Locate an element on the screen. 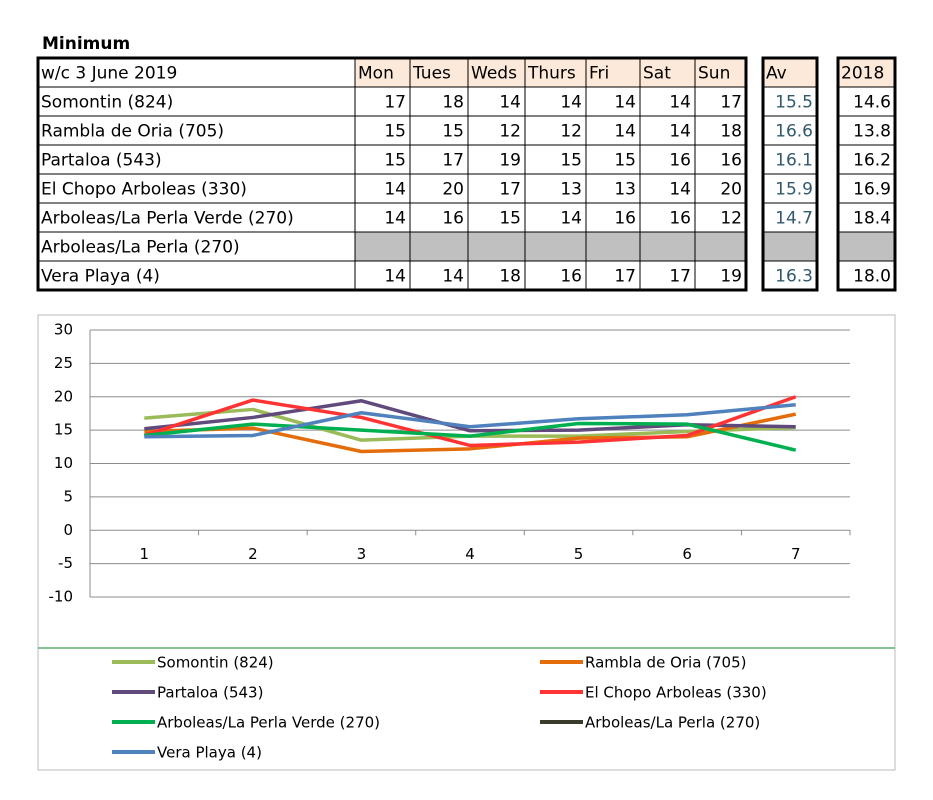 The width and height of the screenshot is (933, 800). legend-label: Rambla de Oria (705) is located at coordinates (666, 663).